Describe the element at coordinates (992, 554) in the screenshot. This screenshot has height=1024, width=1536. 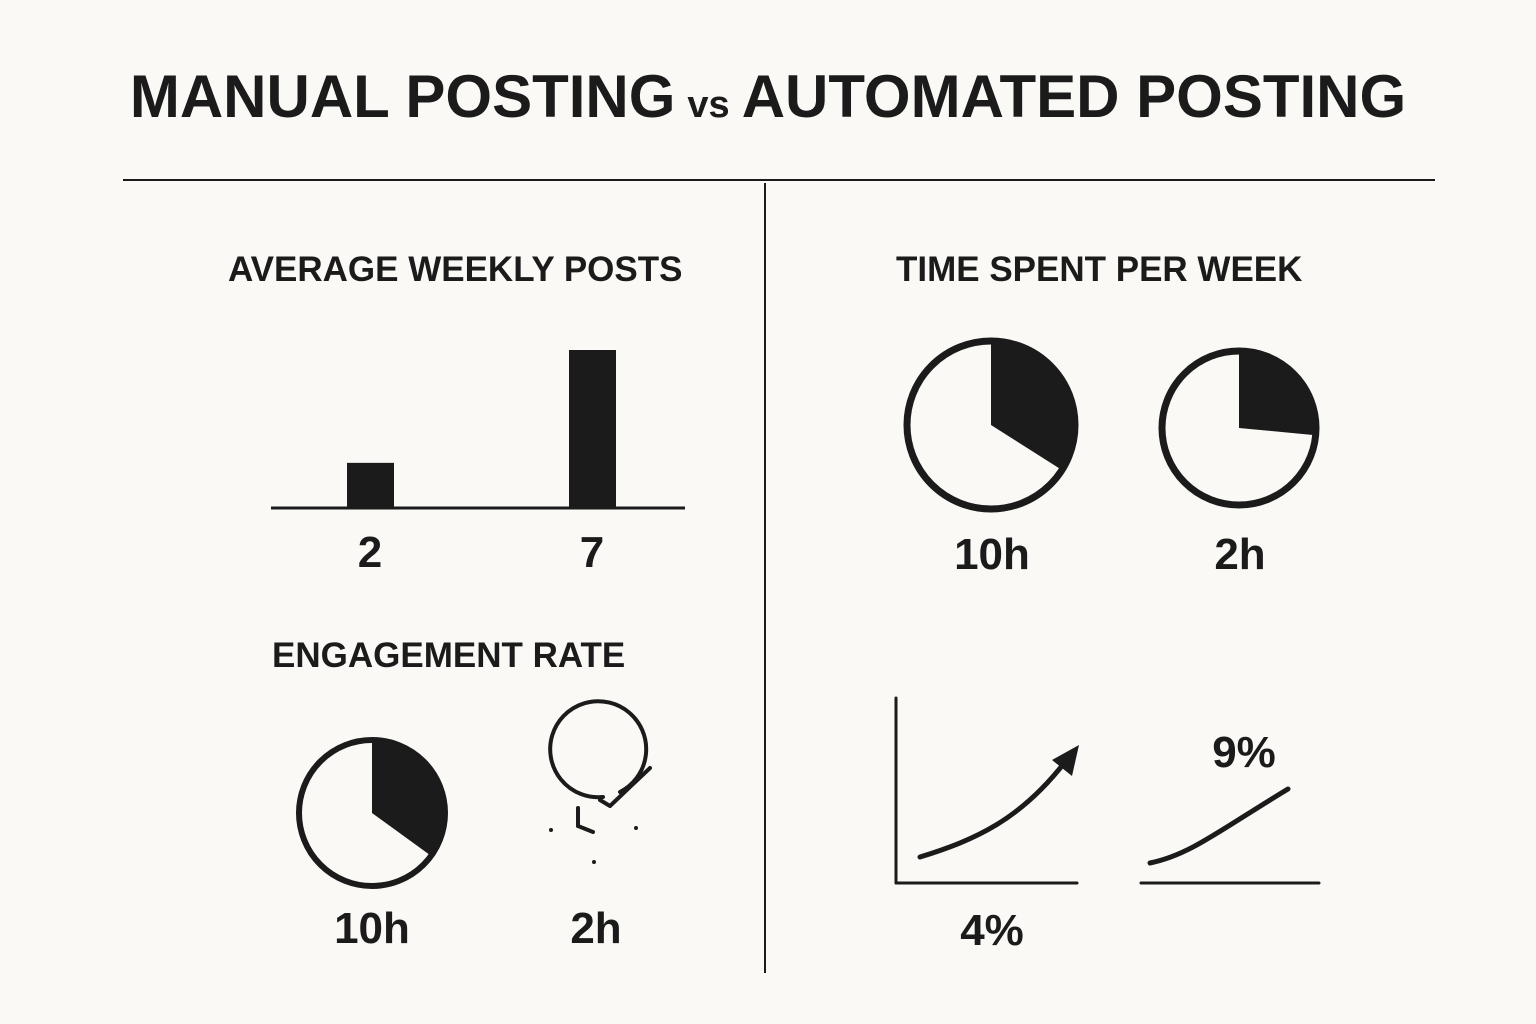
I see `time-label-manual: 10h` at that location.